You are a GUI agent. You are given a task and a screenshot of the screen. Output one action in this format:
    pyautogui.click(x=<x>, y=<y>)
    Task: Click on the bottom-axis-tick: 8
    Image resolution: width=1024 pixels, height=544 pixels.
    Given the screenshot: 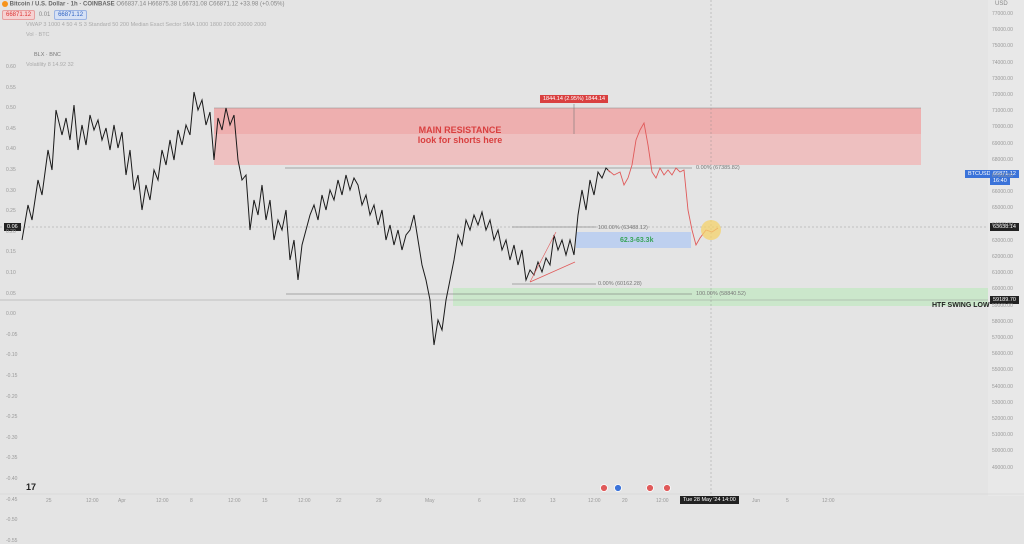 What is the action you would take?
    pyautogui.click(x=191, y=501)
    